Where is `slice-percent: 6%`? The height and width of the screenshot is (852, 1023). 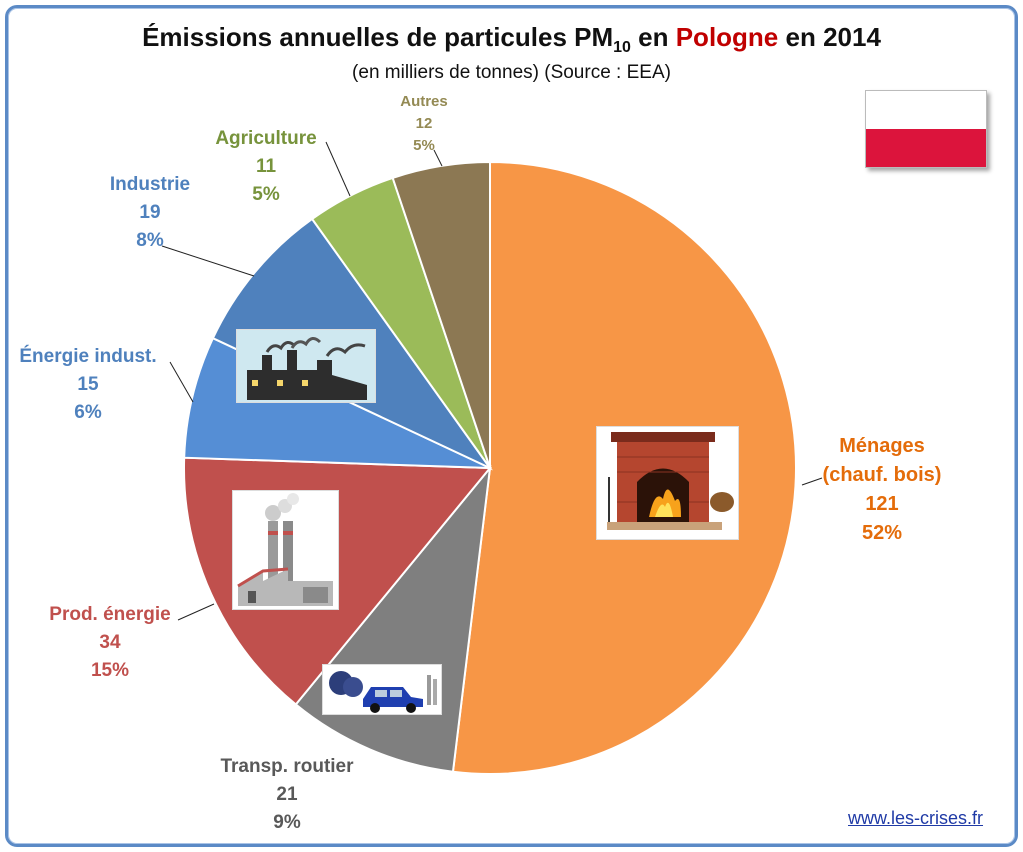 slice-percent: 6% is located at coordinates (88, 412).